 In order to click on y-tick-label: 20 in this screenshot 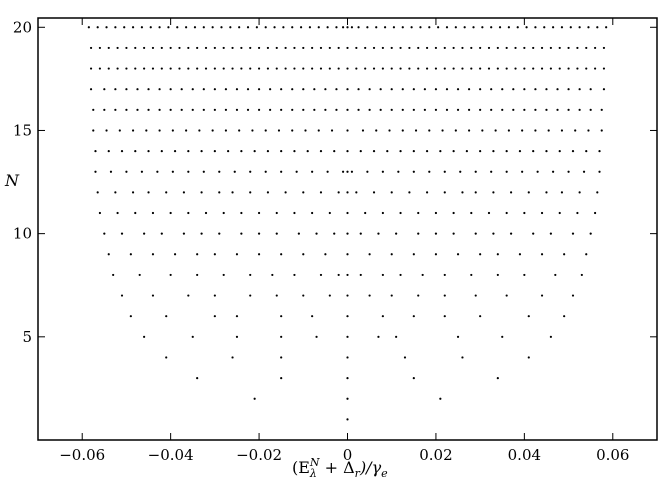, I will do `click(22, 27)`.